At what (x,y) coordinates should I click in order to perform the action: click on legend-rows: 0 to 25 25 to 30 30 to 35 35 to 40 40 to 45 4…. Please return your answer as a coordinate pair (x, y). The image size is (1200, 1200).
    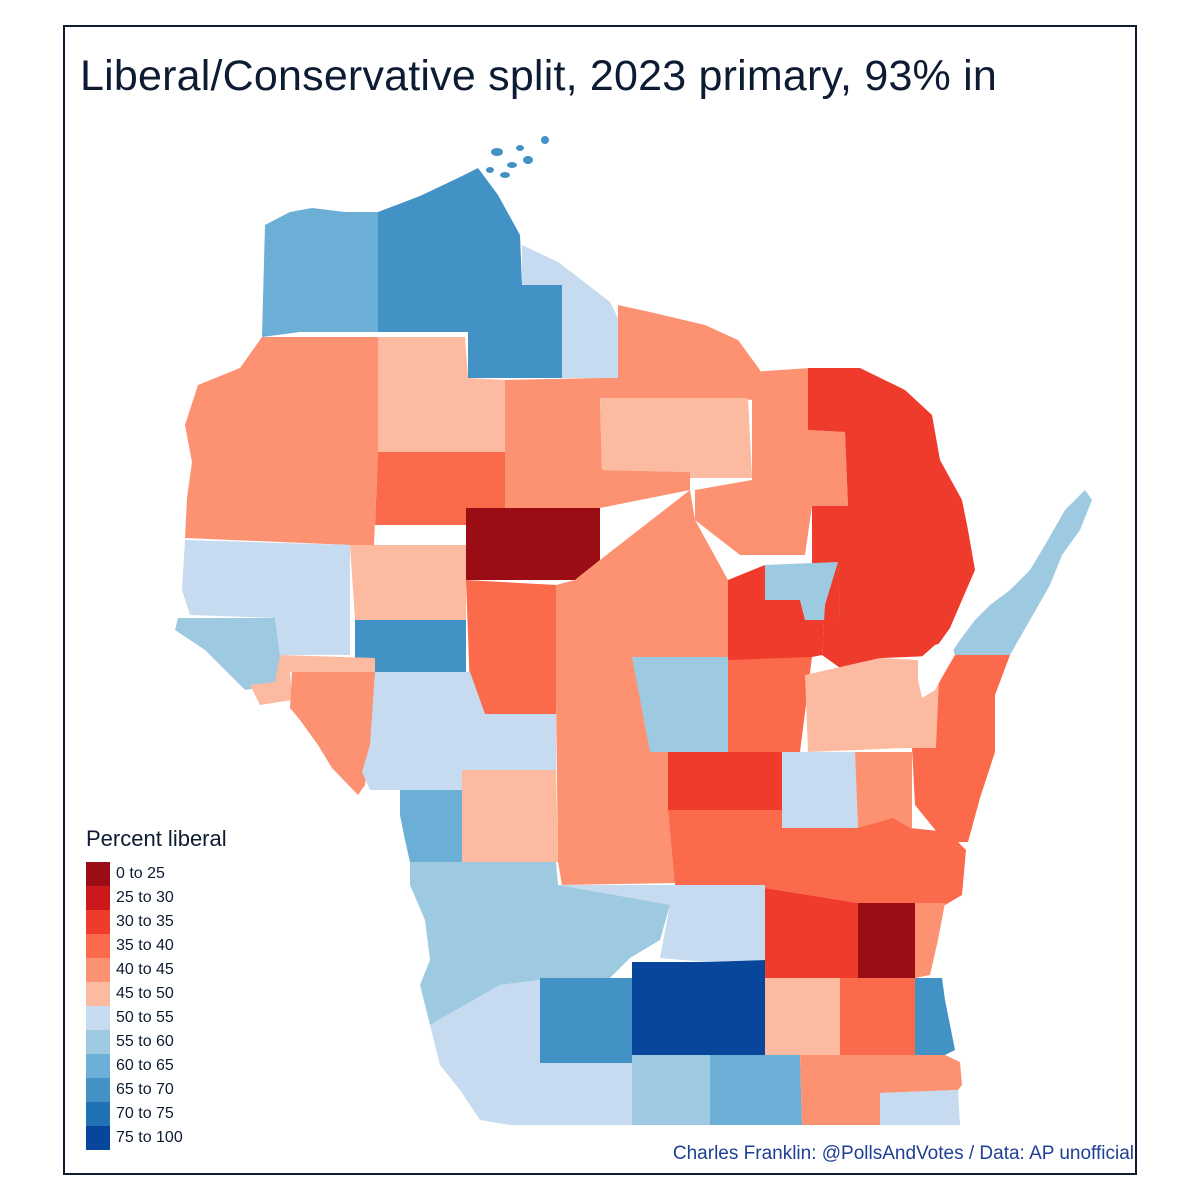
    Looking at the image, I should click on (156, 1006).